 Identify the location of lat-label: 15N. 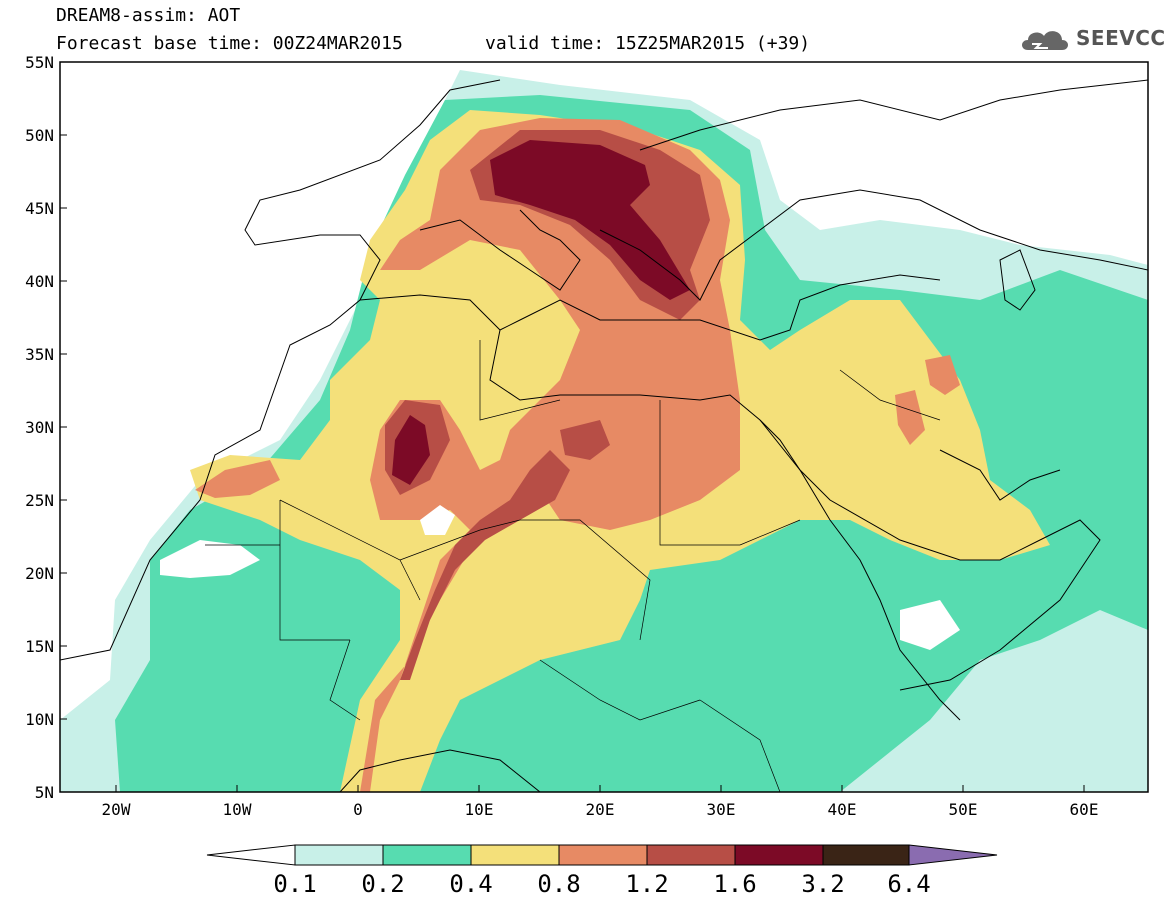
(39, 646).